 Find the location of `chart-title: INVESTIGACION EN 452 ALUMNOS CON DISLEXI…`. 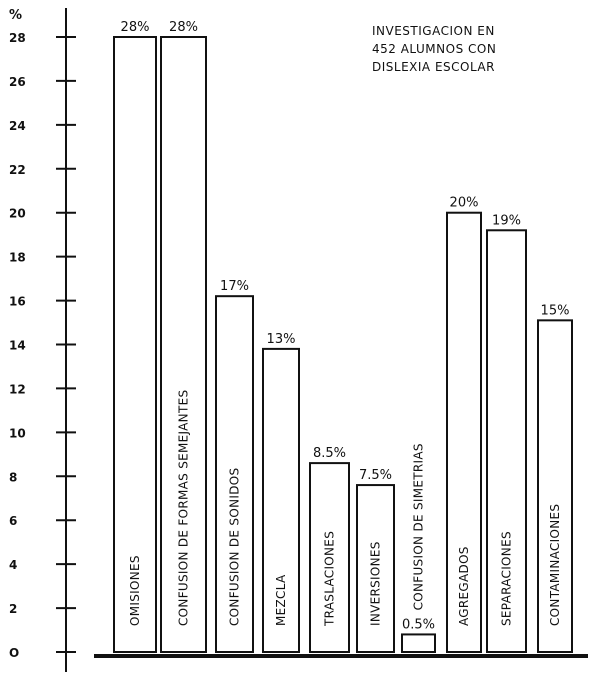

chart-title: INVESTIGACION EN 452 ALUMNOS CON DISLEXI… is located at coordinates (434, 49).